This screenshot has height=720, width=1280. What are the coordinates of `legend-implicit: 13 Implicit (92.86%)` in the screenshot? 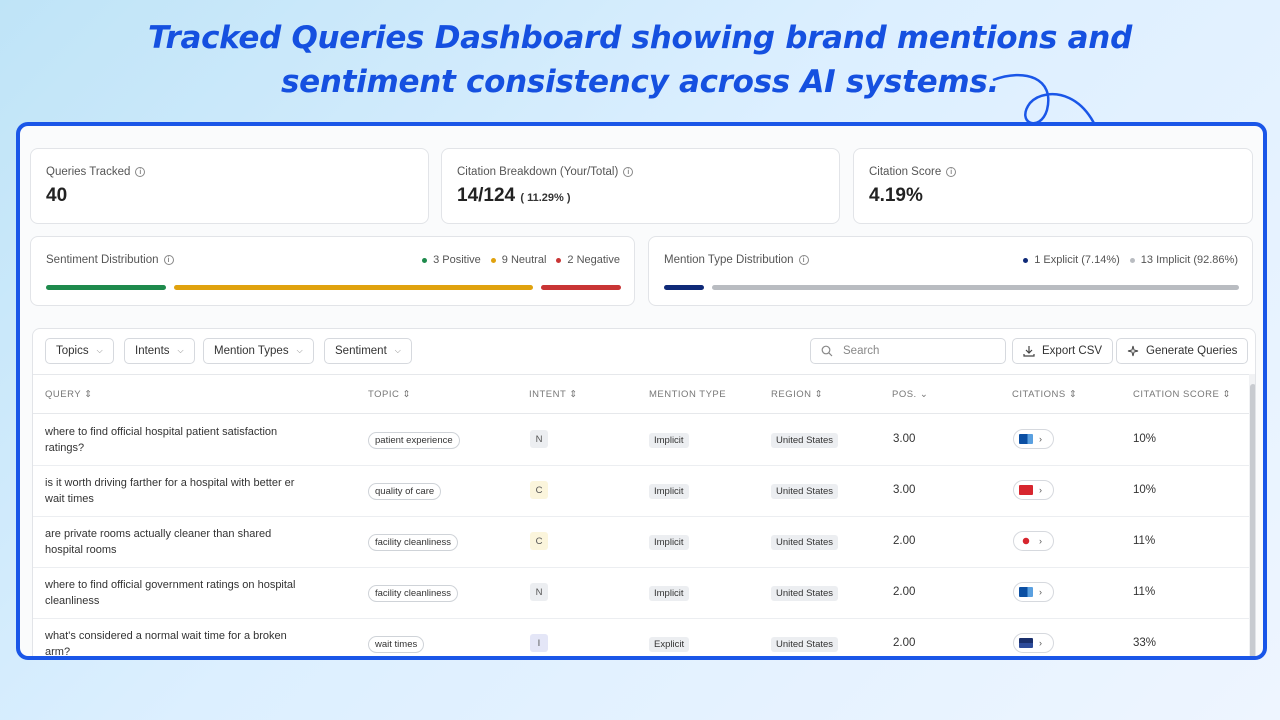 It's located at (1183, 260).